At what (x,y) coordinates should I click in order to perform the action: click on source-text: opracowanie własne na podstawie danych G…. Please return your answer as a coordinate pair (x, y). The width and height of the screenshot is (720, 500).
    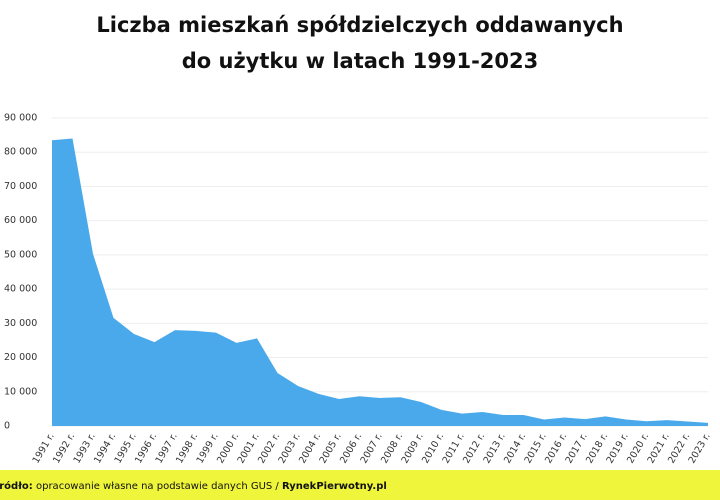
    Looking at the image, I should click on (157, 486).